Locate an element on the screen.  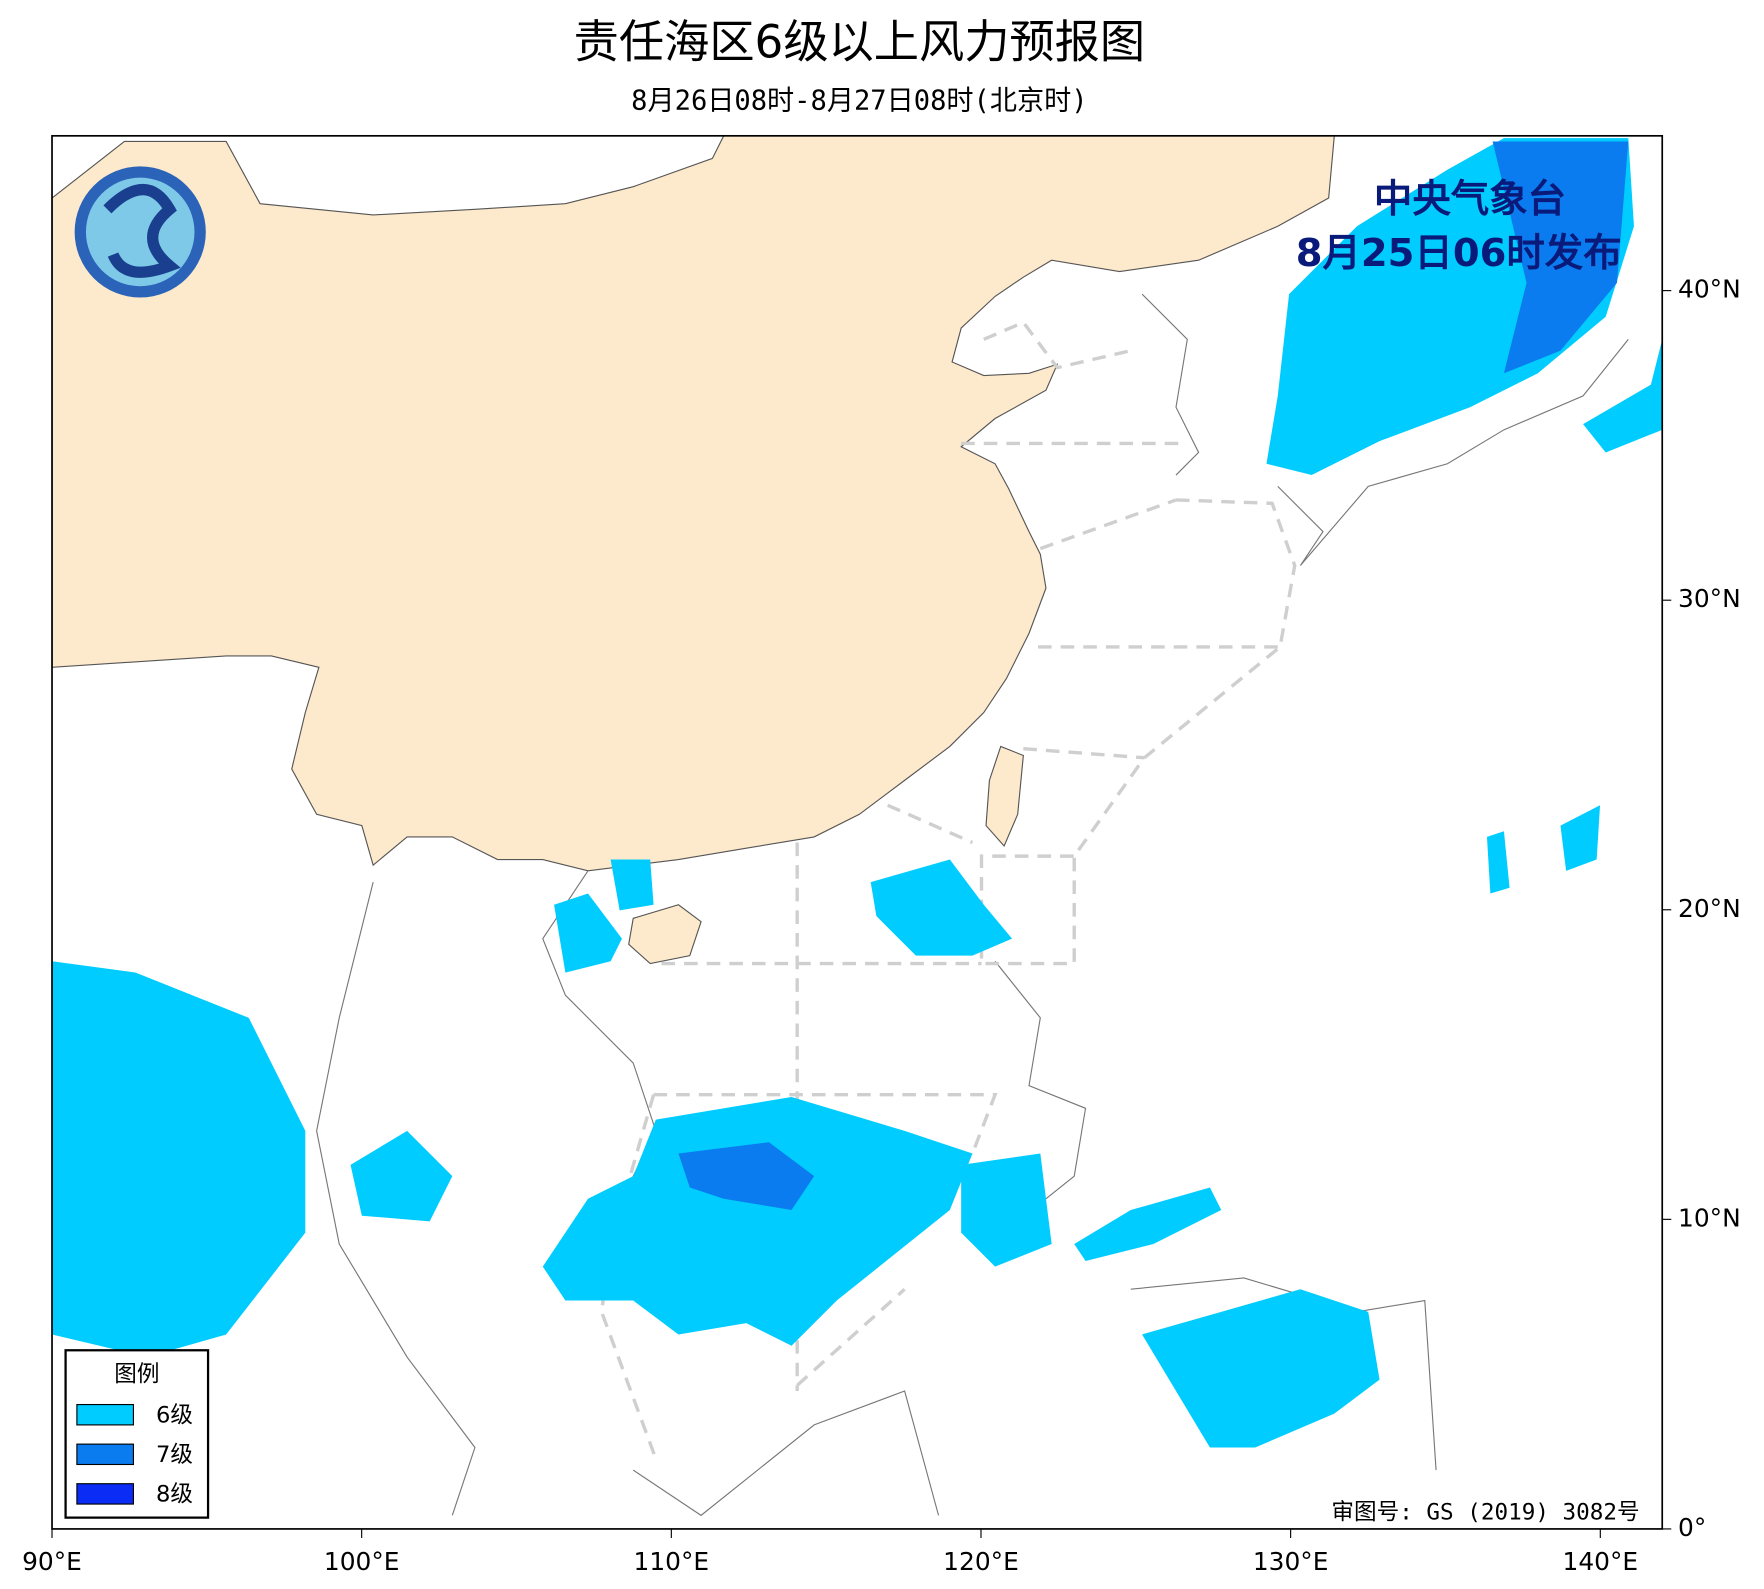
legend-item: 6级 is located at coordinates (174, 1415).